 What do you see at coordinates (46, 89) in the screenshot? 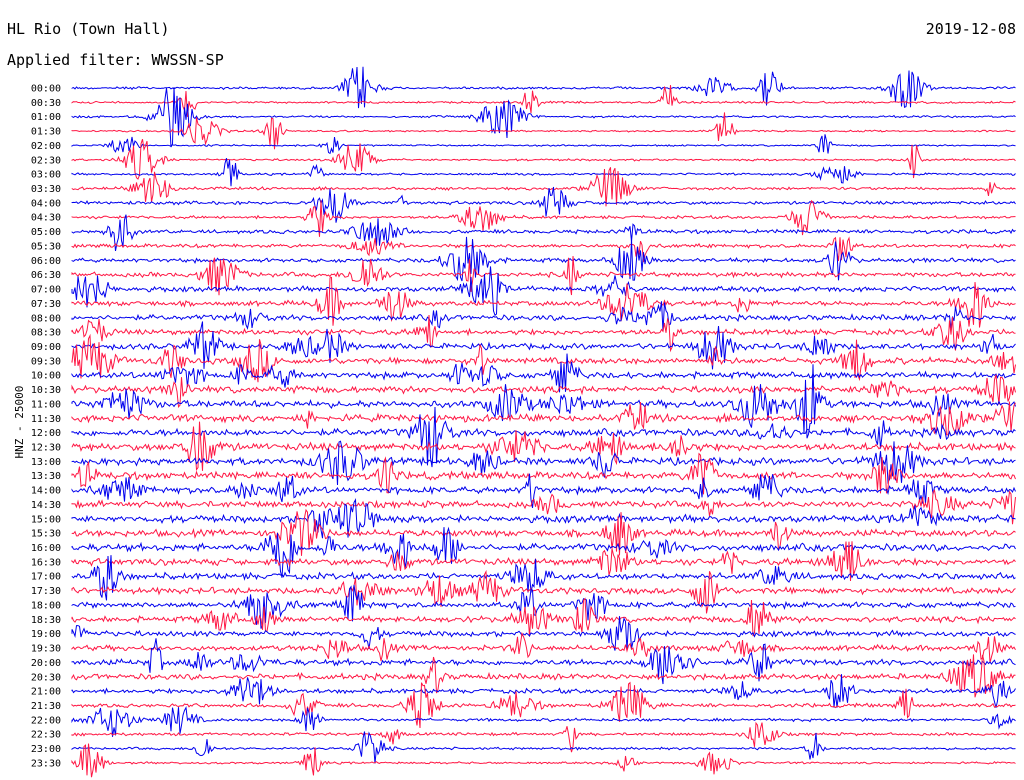
I see `time-tick-label: 00:00` at bounding box center [46, 89].